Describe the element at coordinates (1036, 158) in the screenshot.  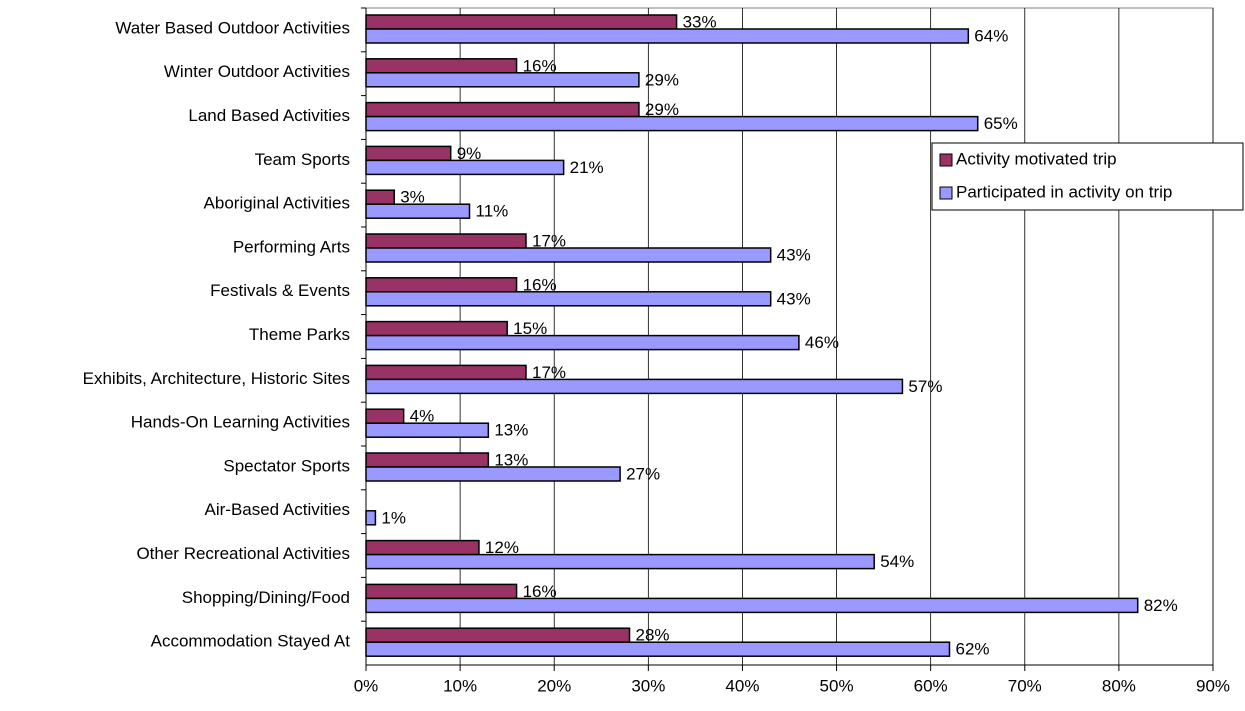
I see `legend-label: Activity motivated trip` at that location.